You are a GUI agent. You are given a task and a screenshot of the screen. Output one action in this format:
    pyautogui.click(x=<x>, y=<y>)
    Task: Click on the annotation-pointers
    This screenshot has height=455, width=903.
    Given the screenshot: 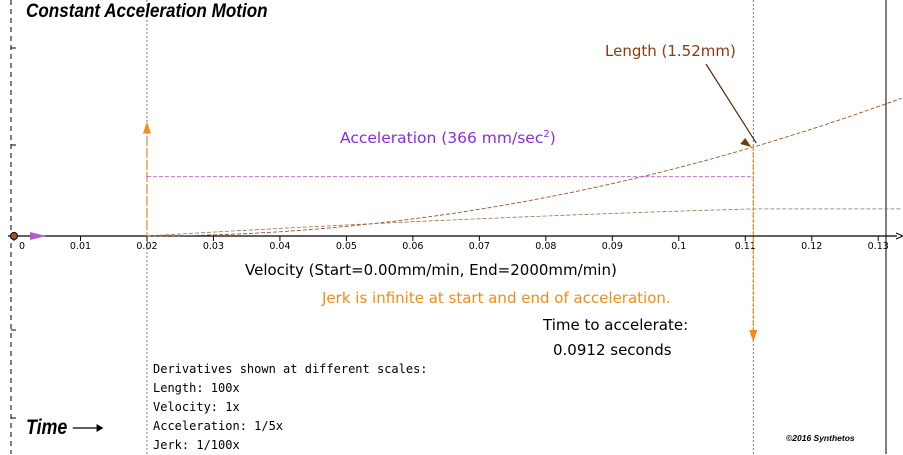 What is the action you would take?
    pyautogui.click(x=731, y=105)
    